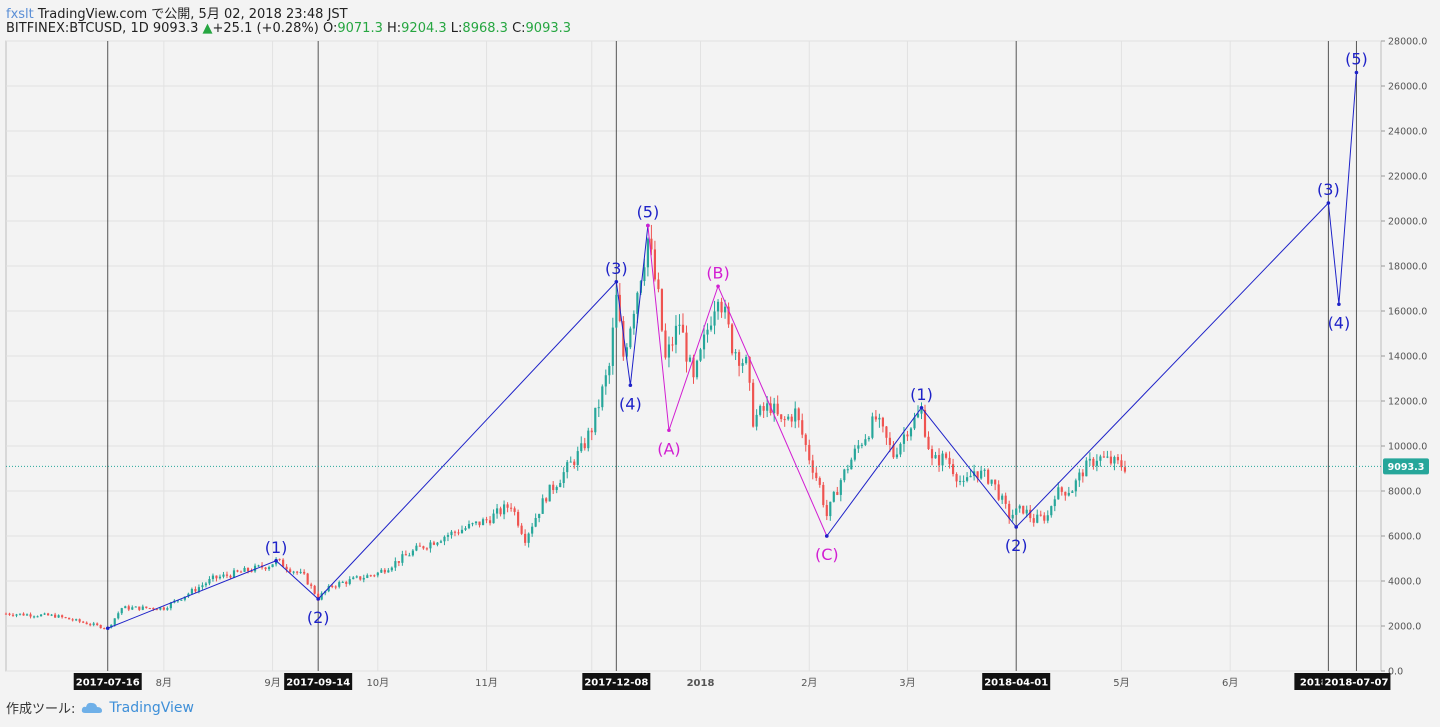 The image size is (1440, 727). What do you see at coordinates (826, 536) in the screenshot?
I see `wave_blue2-point` at bounding box center [826, 536].